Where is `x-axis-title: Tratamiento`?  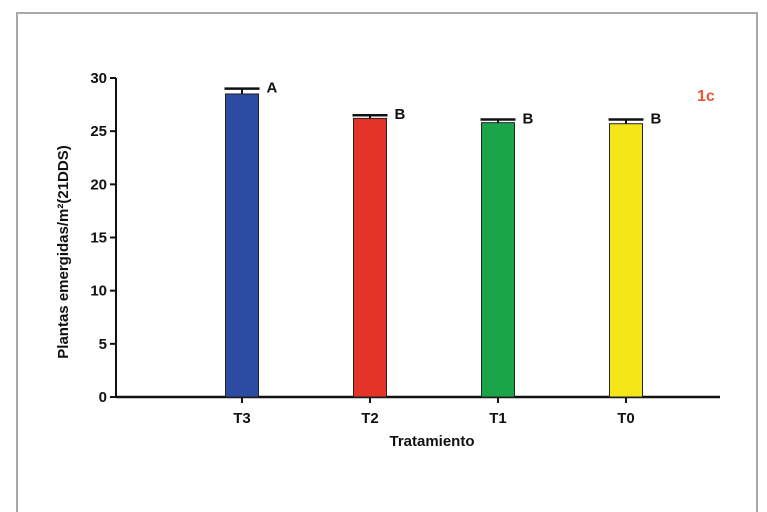
x-axis-title: Tratamiento is located at coordinates (431, 441).